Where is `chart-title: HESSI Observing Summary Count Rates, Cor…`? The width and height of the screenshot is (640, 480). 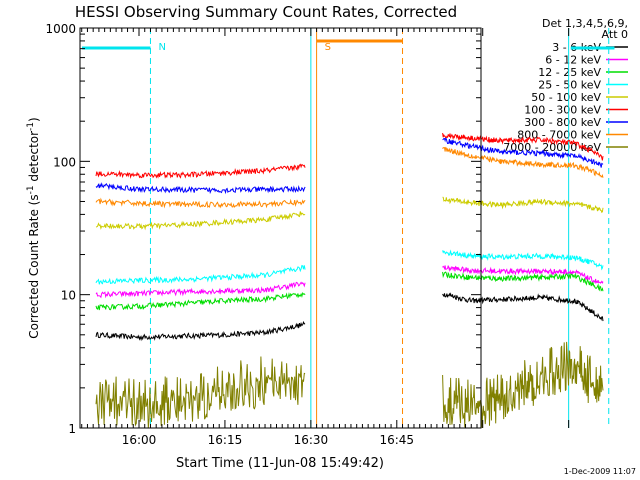
chart-title: HESSI Observing Summary Count Rates, Cor… is located at coordinates (266, 12).